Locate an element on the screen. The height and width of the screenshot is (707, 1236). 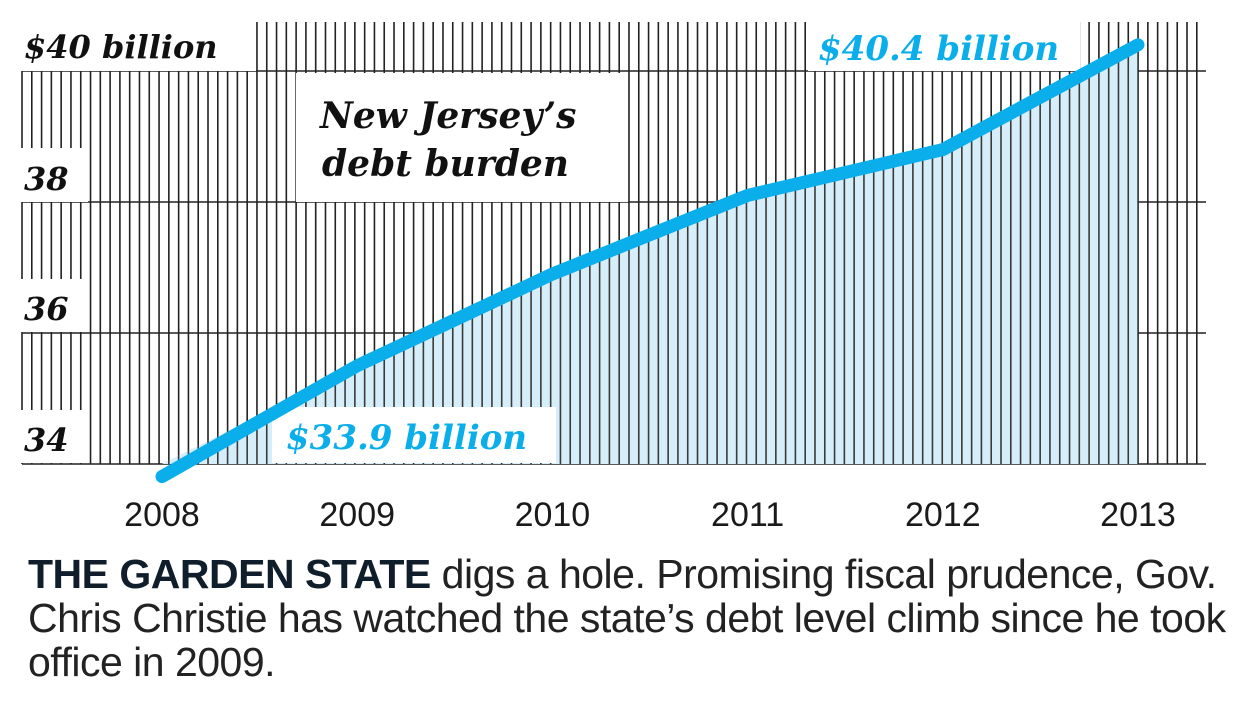
callout-start-value: $33.9 billion is located at coordinates (406, 438).